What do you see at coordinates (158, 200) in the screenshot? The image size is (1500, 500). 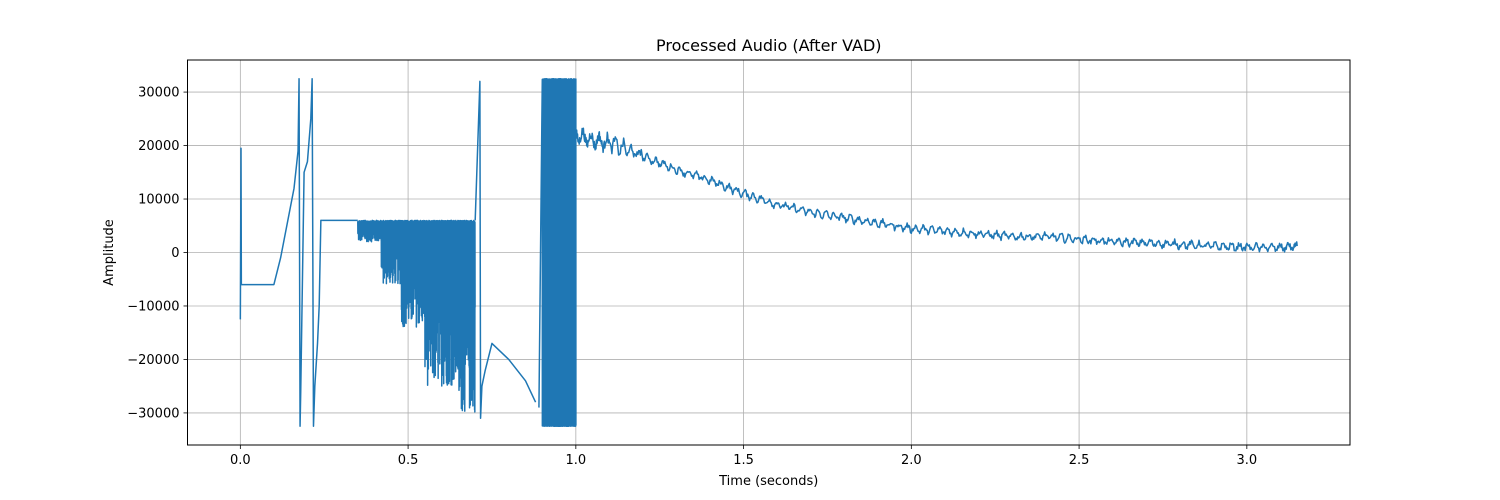 I see `y-tick-label: 10000` at bounding box center [158, 200].